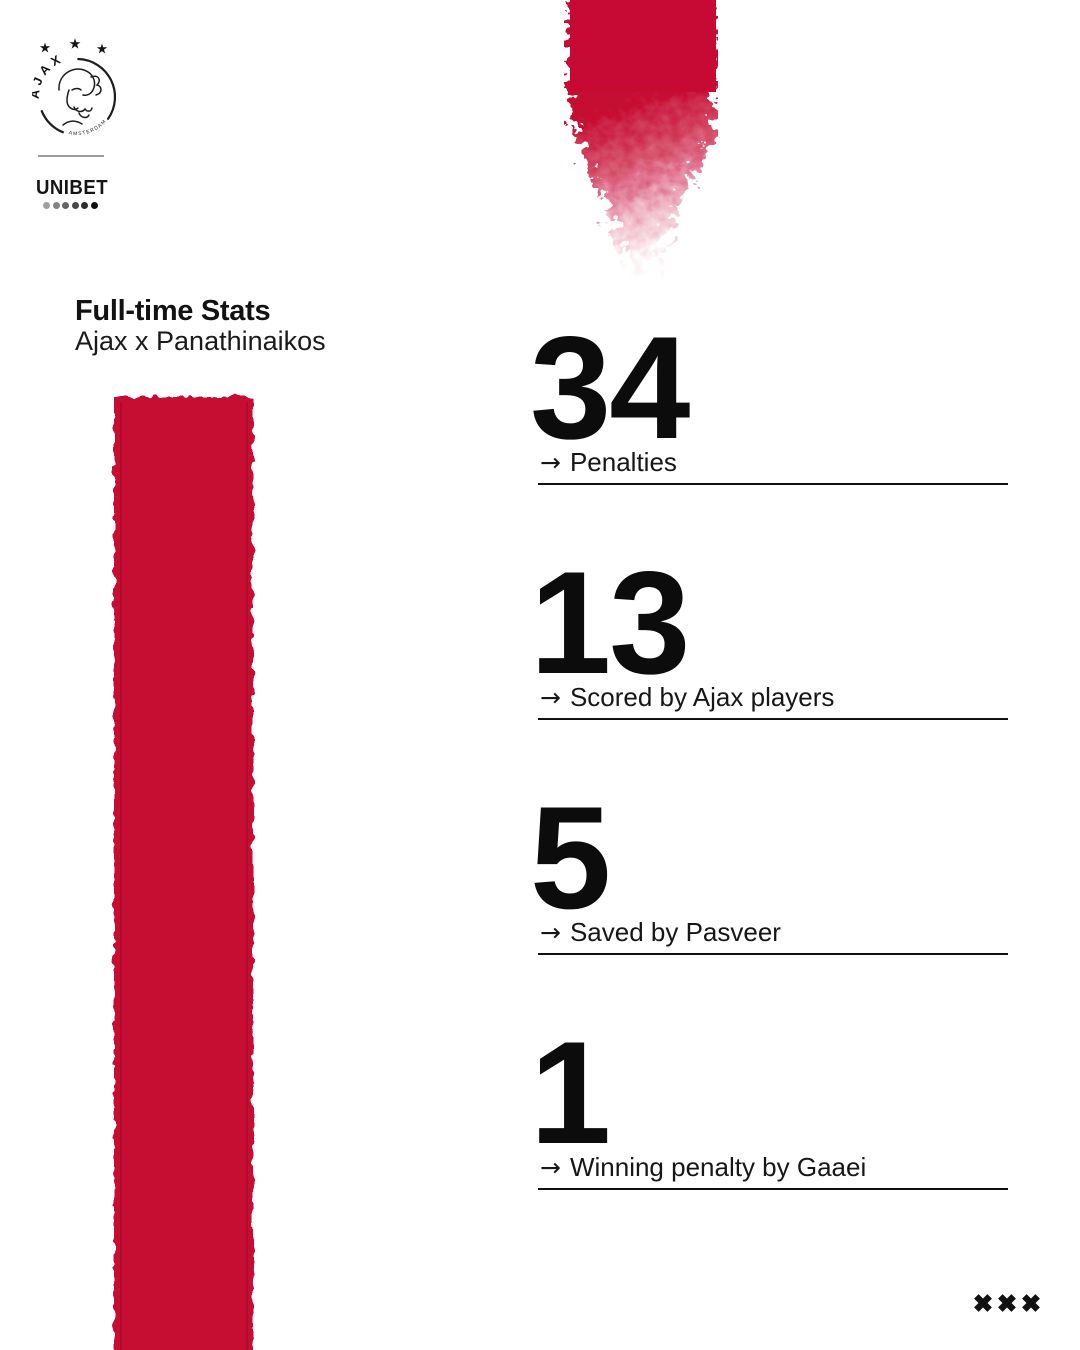  Describe the element at coordinates (80, 97) in the screenshot. I see `ajax-head-art` at that location.